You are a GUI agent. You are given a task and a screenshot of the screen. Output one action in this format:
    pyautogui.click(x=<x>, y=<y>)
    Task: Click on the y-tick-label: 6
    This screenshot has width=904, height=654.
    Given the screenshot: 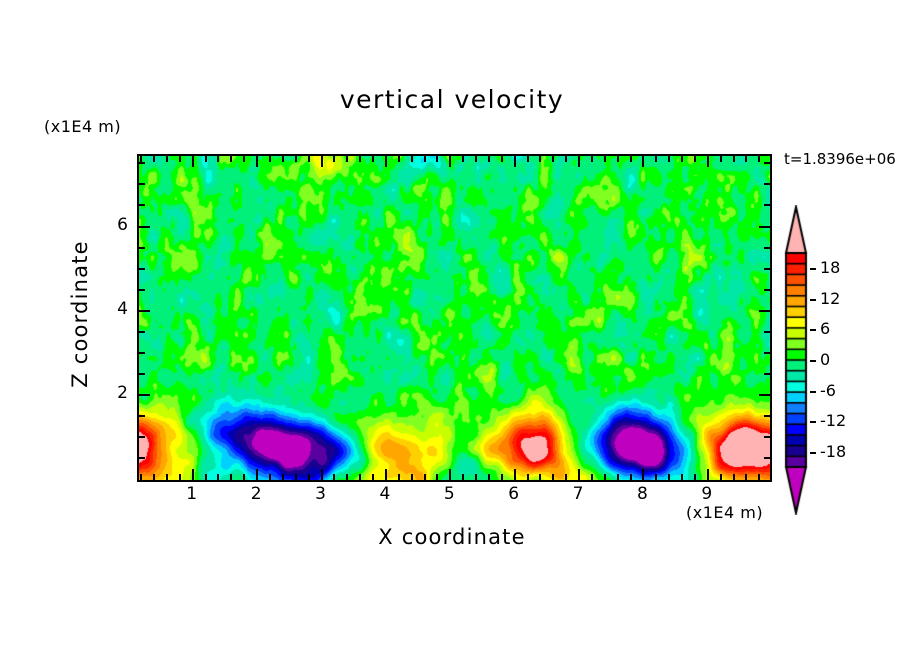 What is the action you would take?
    pyautogui.click(x=122, y=224)
    